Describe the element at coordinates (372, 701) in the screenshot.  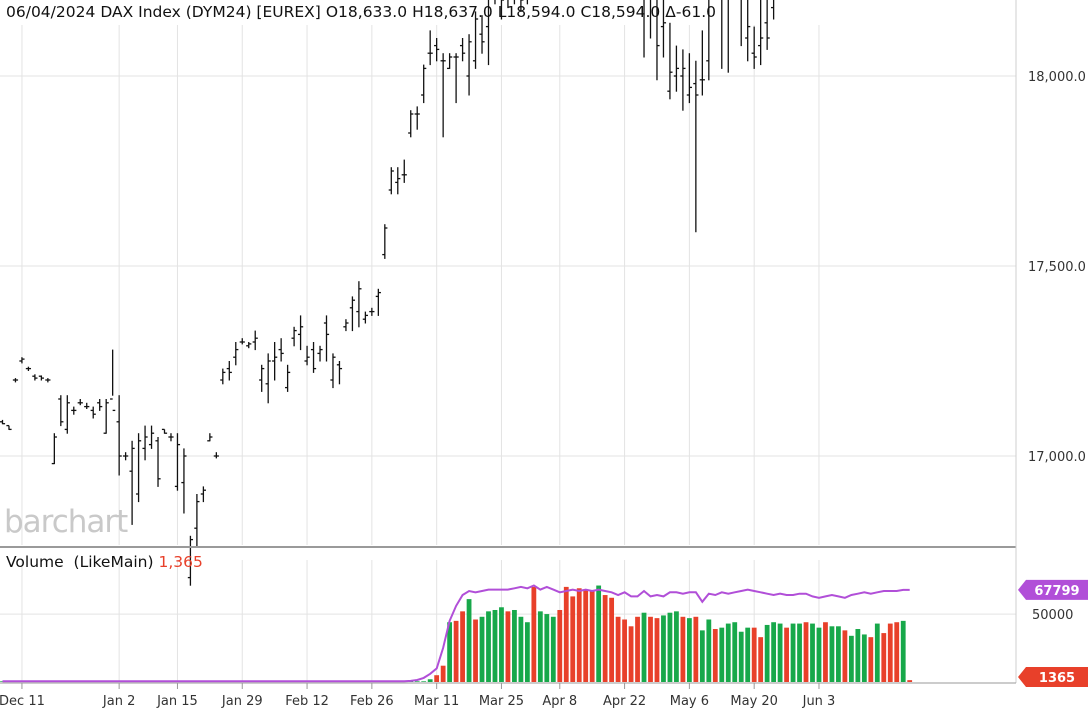
I see `date-tick-label: Feb 26` at that location.